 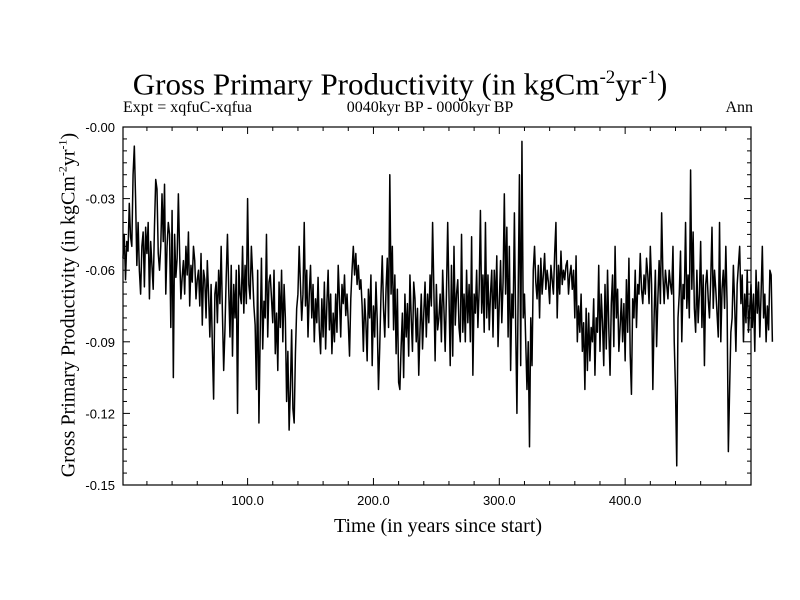 I want to click on period-label: 0040kyr BP - 0000kyr BP, so click(x=430, y=107).